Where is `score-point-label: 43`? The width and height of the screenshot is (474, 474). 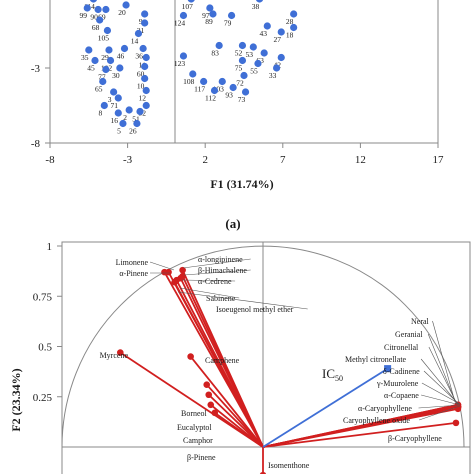
score-point-label: 43 is located at coordinates (264, 33).